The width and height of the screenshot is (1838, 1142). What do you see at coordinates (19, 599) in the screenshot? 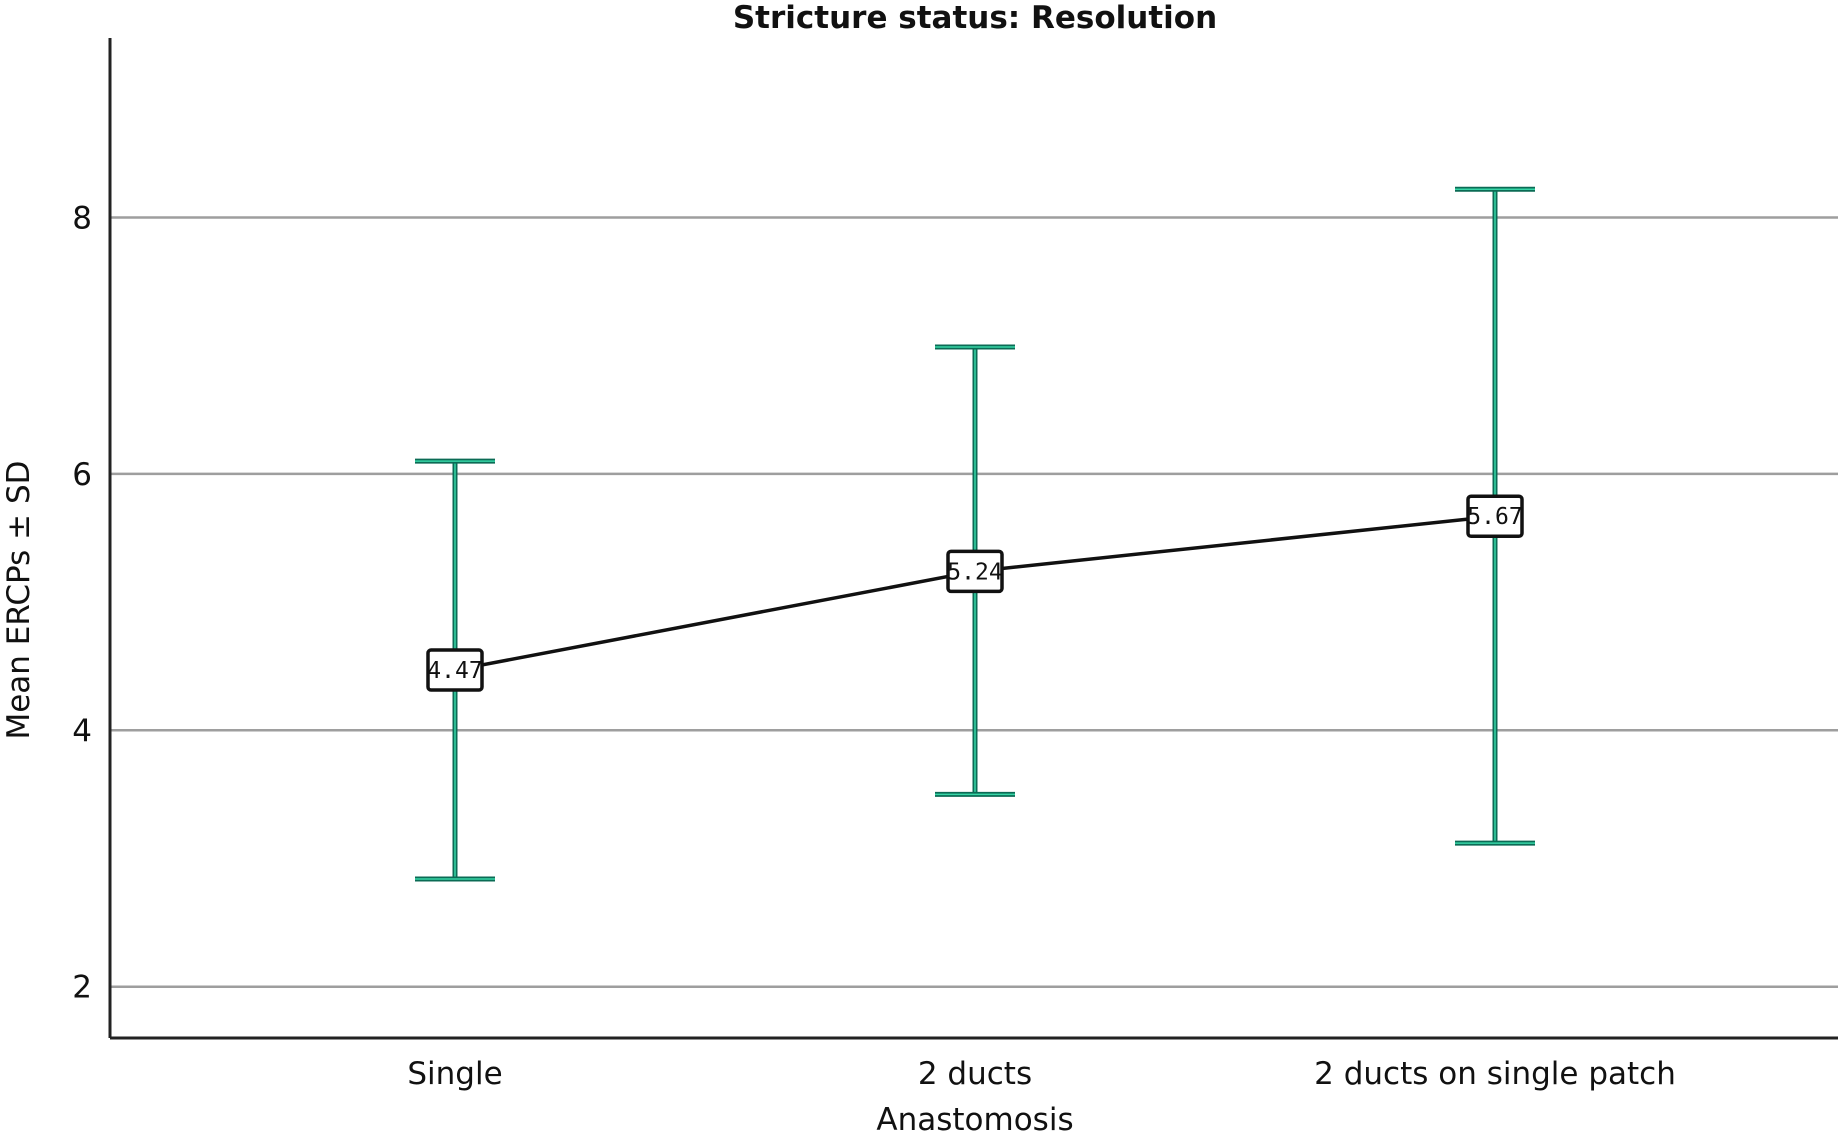
I see `y-axis-title: Mean ERCPs ± SD` at bounding box center [19, 599].